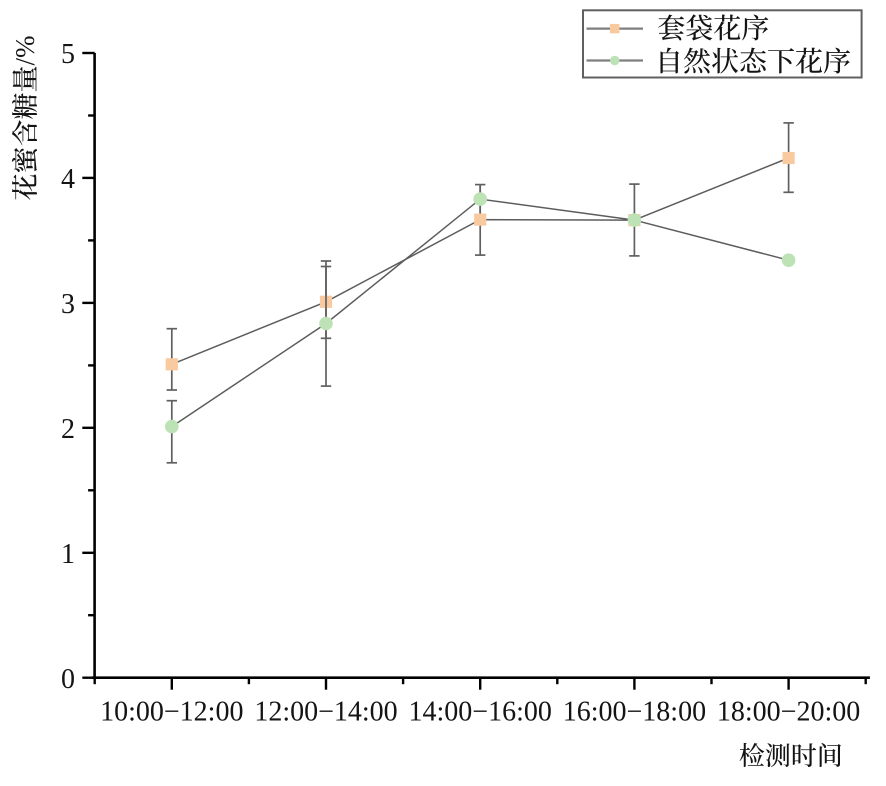  Describe the element at coordinates (68, 679) in the screenshot. I see `svg-text: 0` at that location.